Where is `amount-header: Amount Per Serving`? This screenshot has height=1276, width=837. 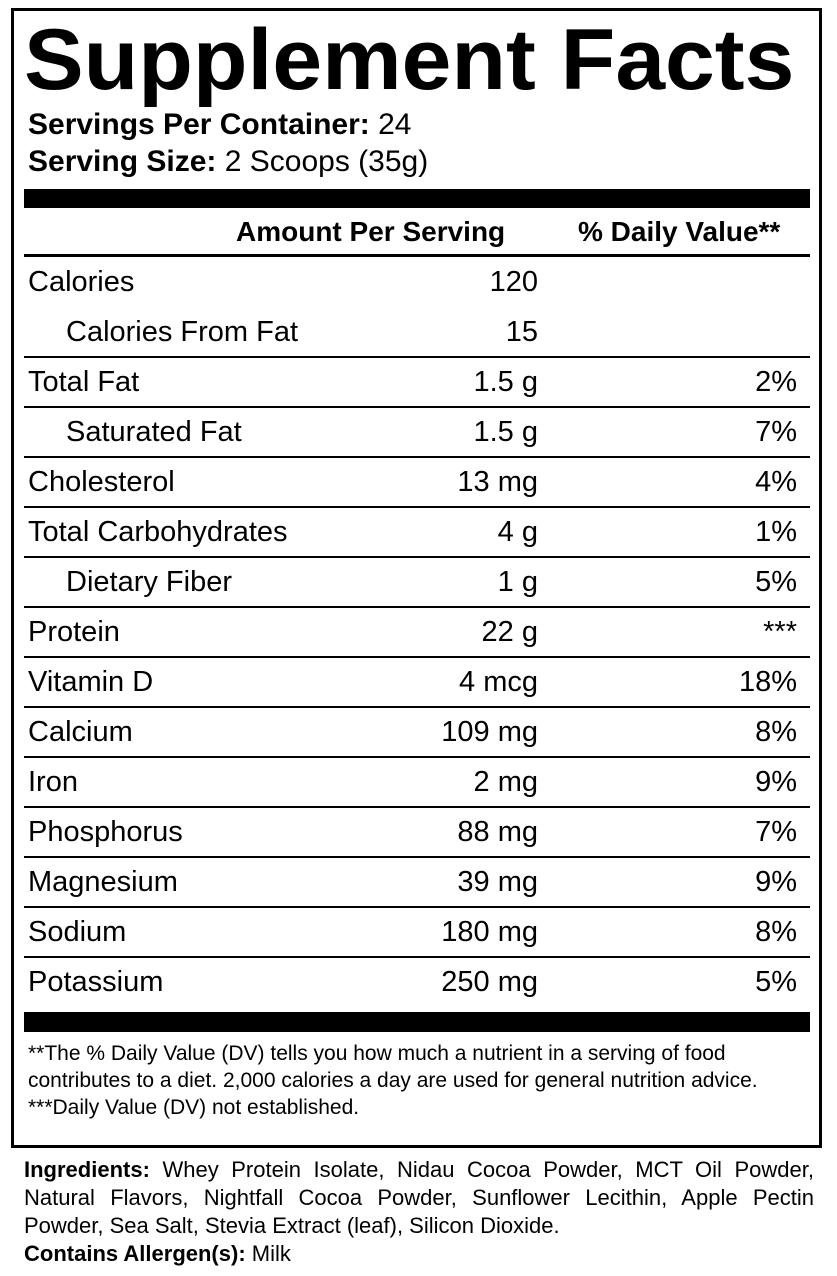
amount-header: Amount Per Serving is located at coordinates (371, 231).